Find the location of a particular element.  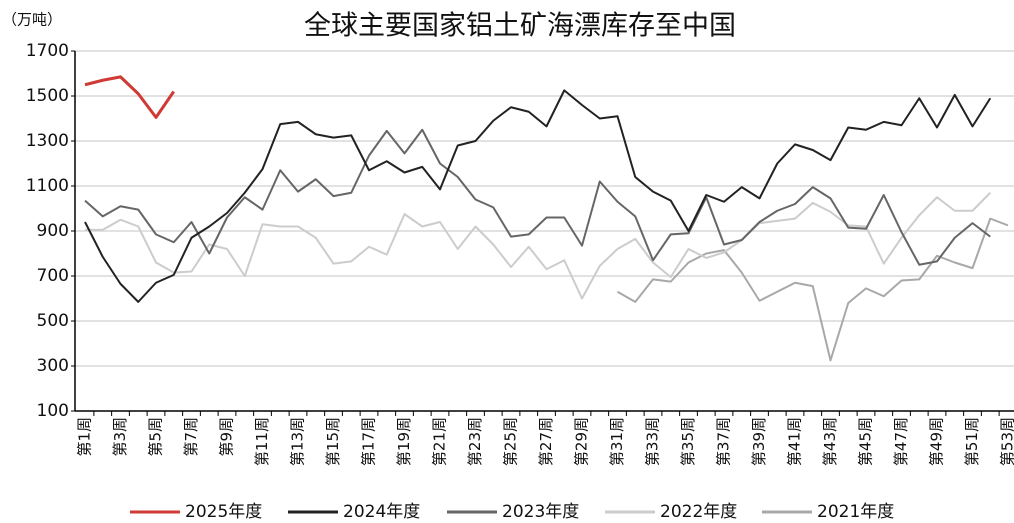

x-tick-label: 第5周 is located at coordinates (156, 437).